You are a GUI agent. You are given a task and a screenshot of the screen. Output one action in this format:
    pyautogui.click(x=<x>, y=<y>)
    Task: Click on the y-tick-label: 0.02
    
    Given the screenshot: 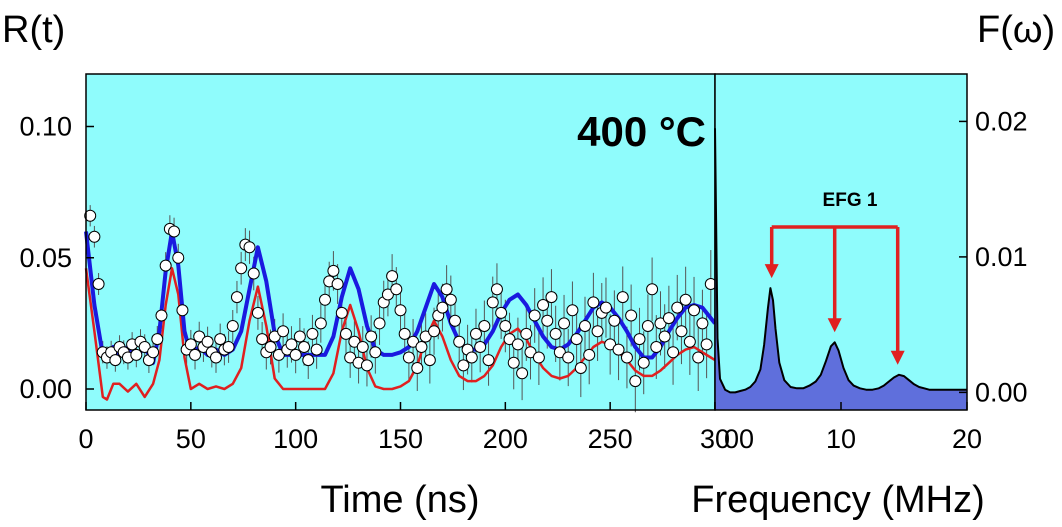 What is the action you would take?
    pyautogui.click(x=1001, y=121)
    